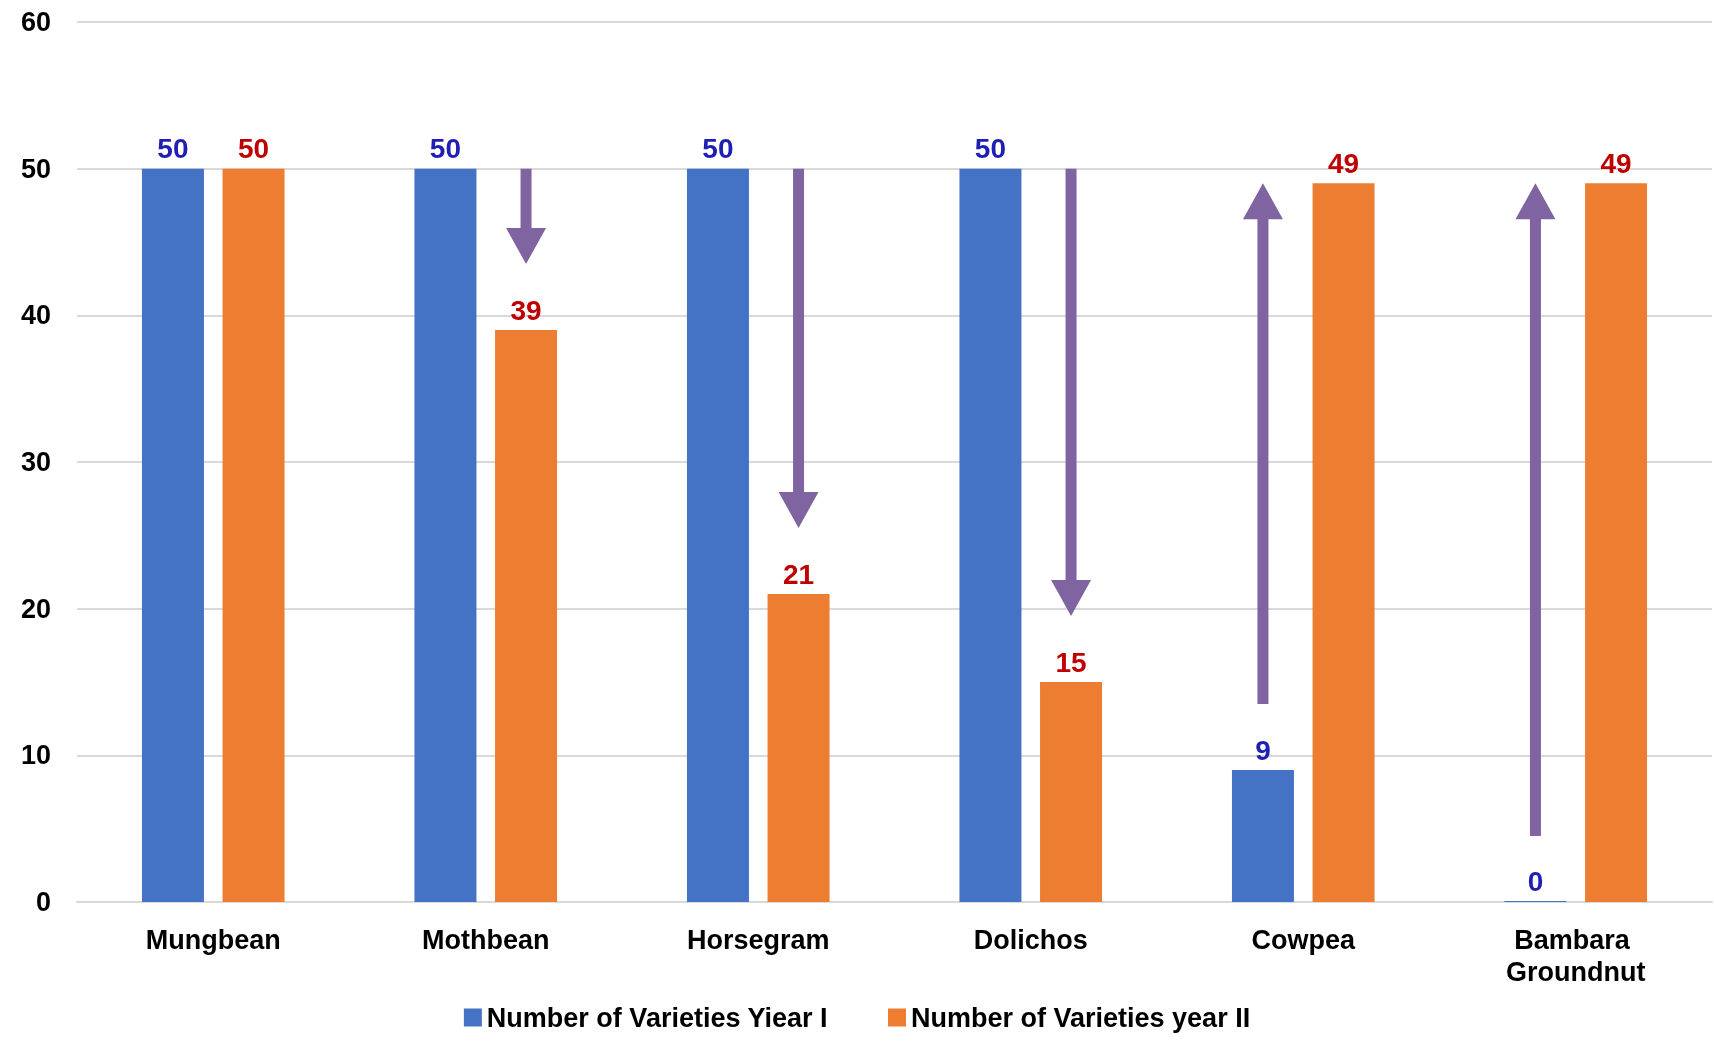 The image size is (1714, 1054). I want to click on data-label: 21, so click(798, 574).